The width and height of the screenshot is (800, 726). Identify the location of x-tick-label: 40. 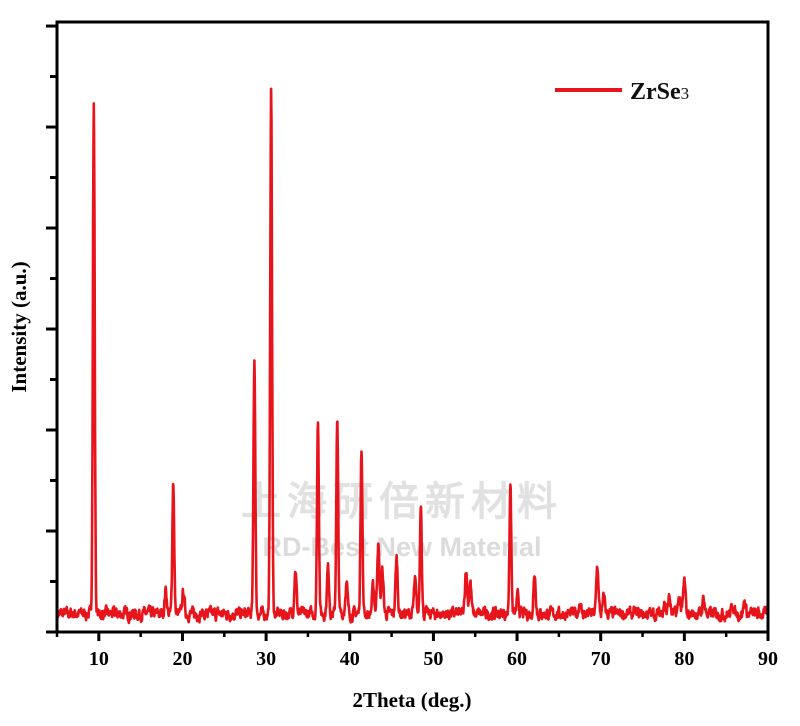
(350, 659).